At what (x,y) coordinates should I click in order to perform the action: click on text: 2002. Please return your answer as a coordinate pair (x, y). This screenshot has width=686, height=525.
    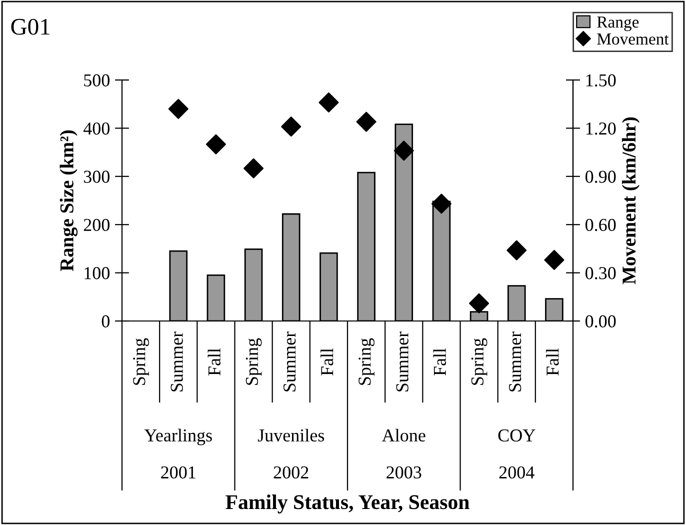
    Looking at the image, I should click on (291, 472).